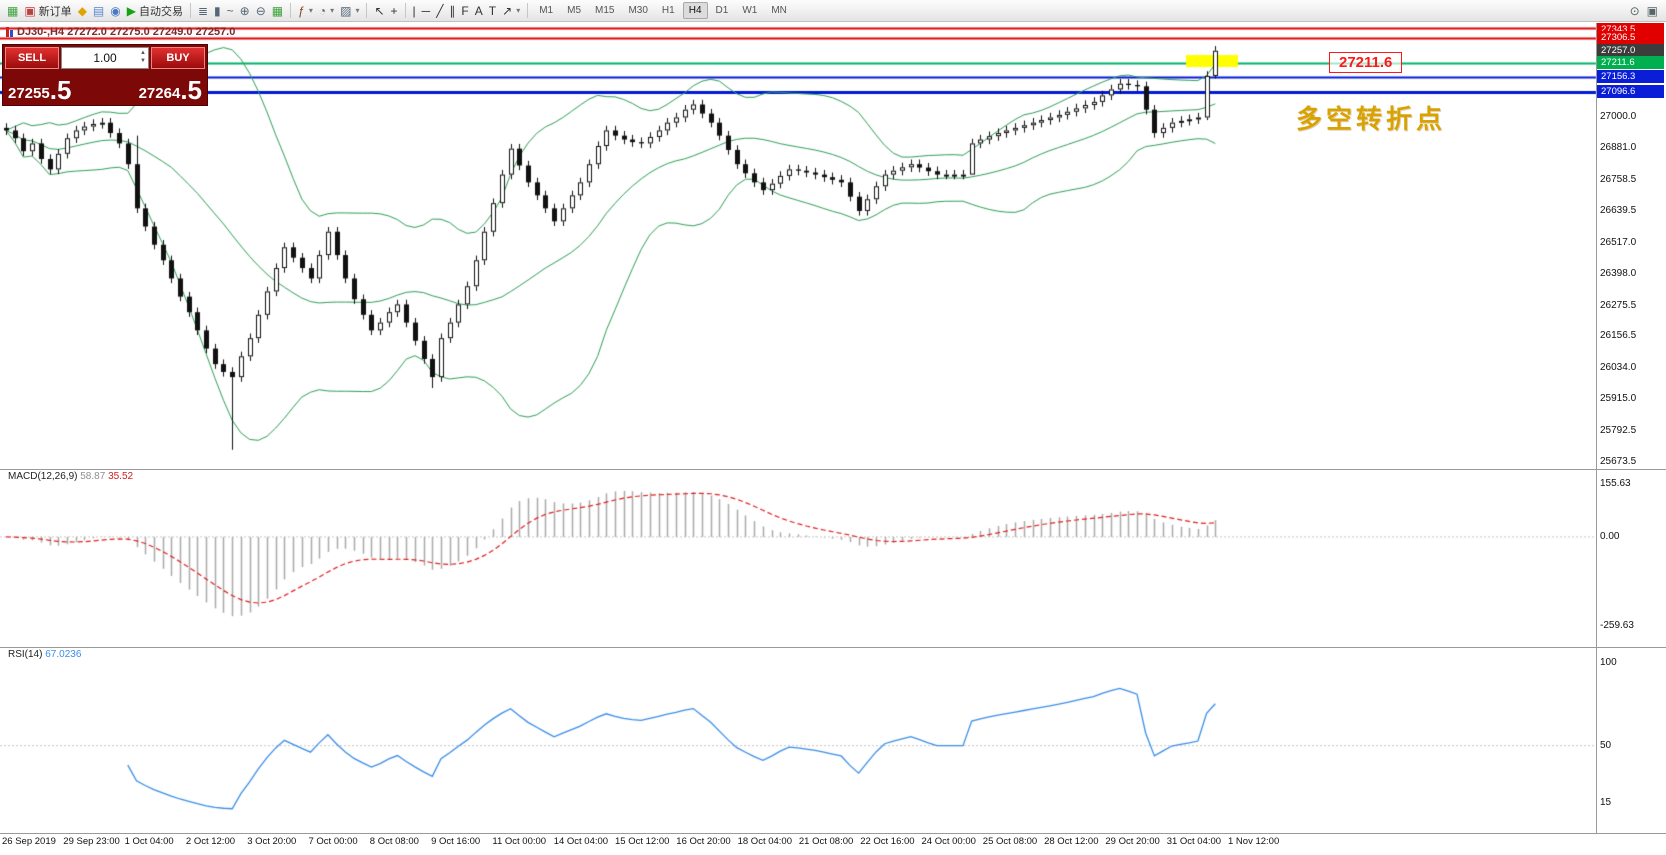  Describe the element at coordinates (426, 11) in the screenshot. I see `hline-icon: ─` at that location.